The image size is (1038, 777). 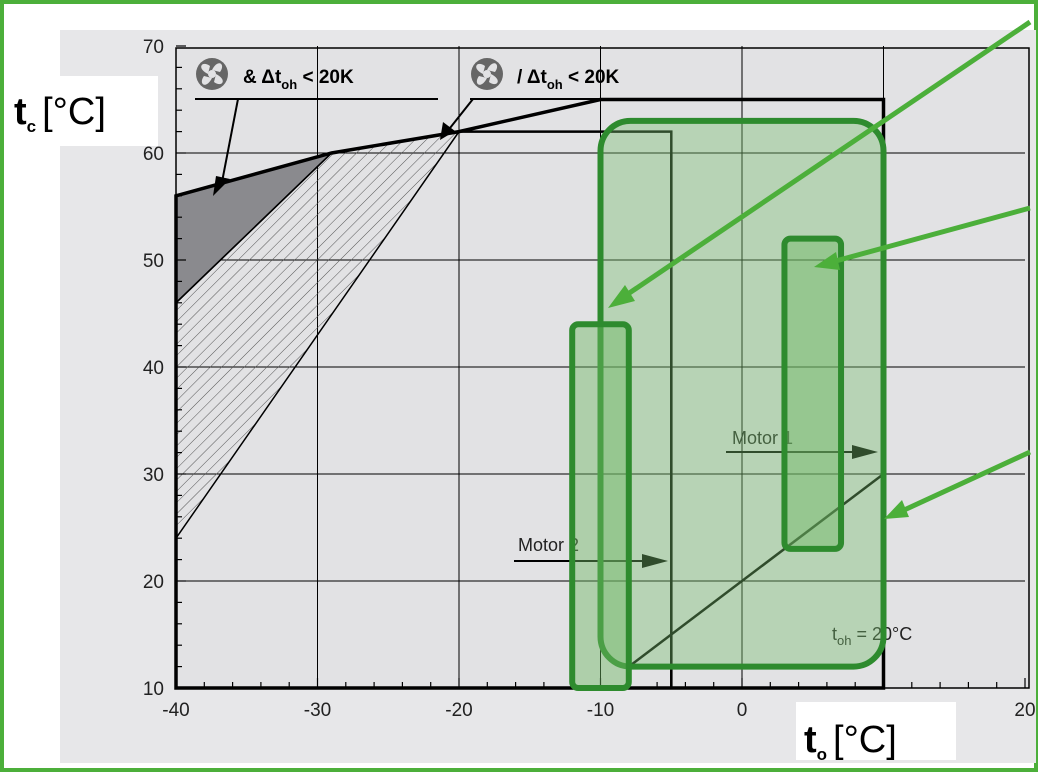 I want to click on legend1-sub: oh, so click(x=289, y=84).